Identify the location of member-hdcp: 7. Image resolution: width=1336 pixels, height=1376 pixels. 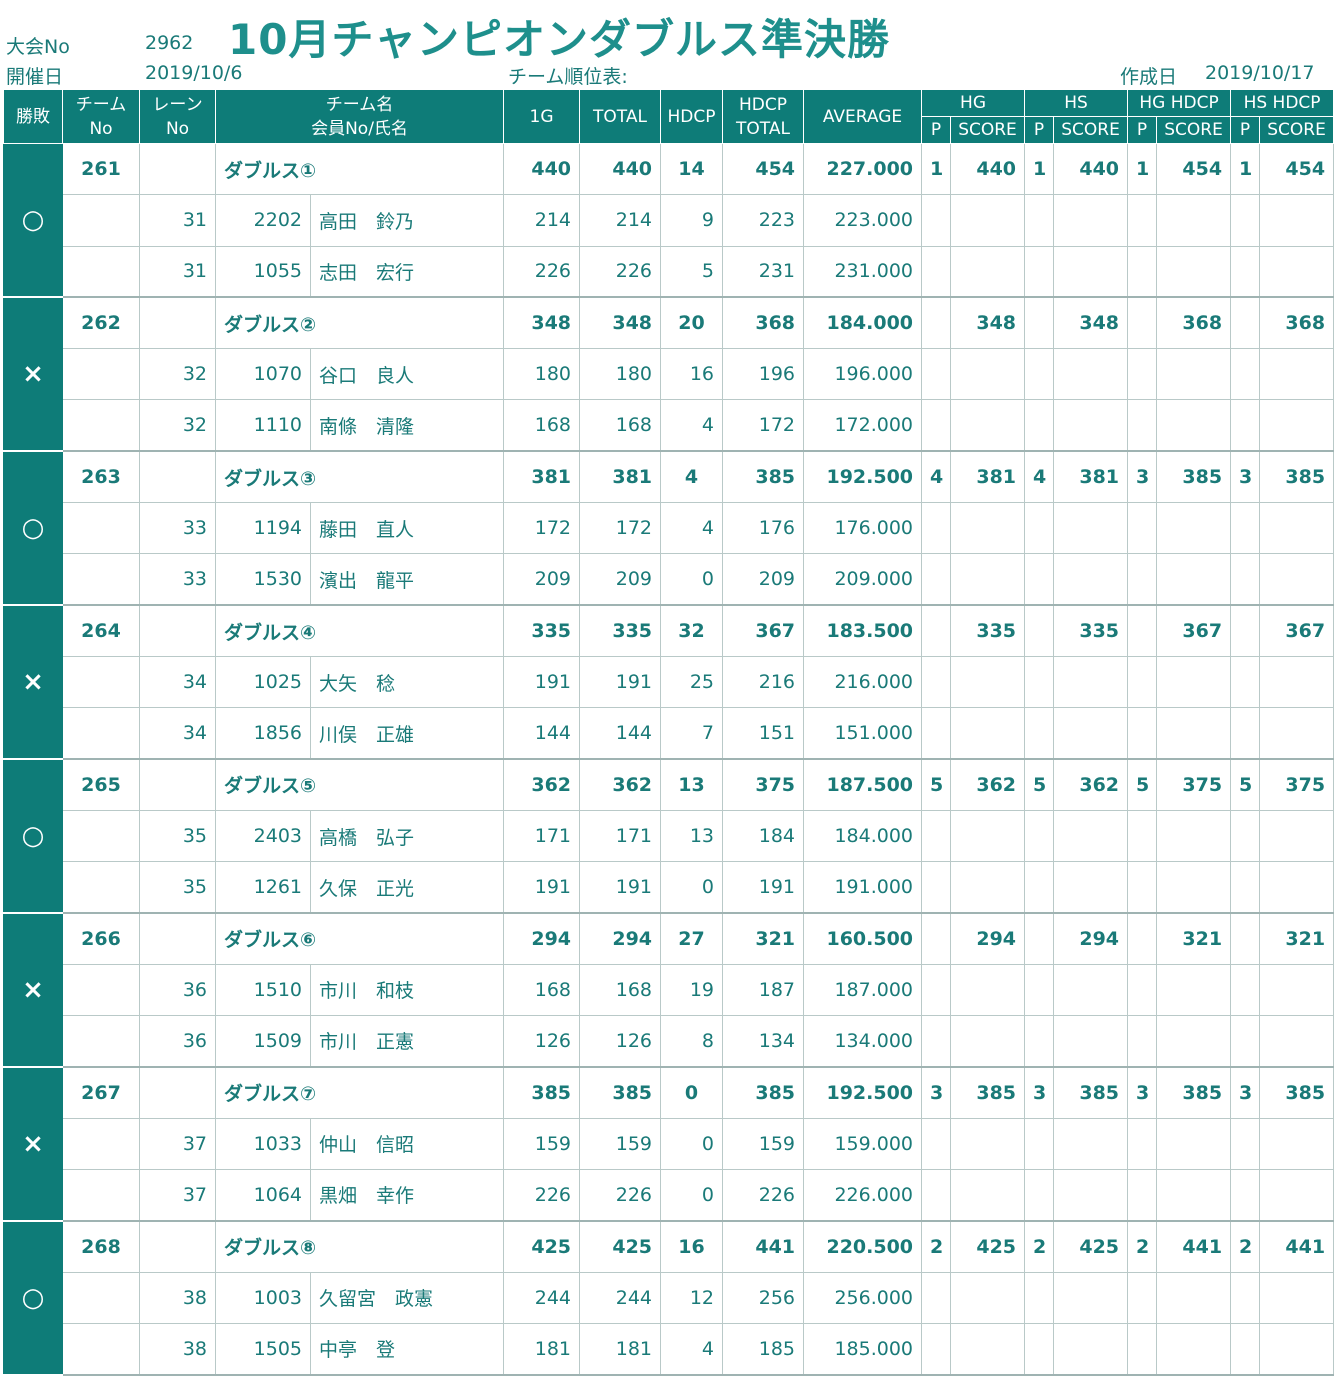
(692, 734).